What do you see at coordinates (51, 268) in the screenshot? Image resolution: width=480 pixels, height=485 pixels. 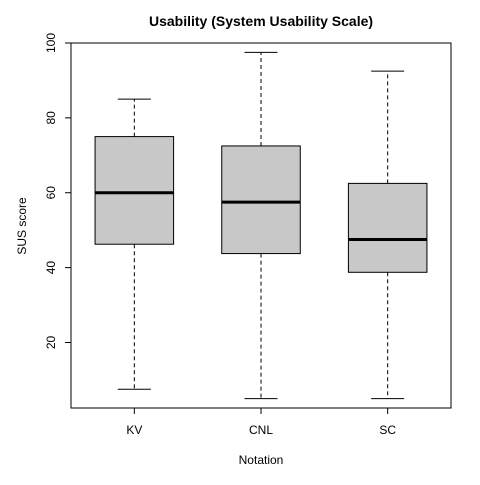 I see `y-tick-label-40: 40` at bounding box center [51, 268].